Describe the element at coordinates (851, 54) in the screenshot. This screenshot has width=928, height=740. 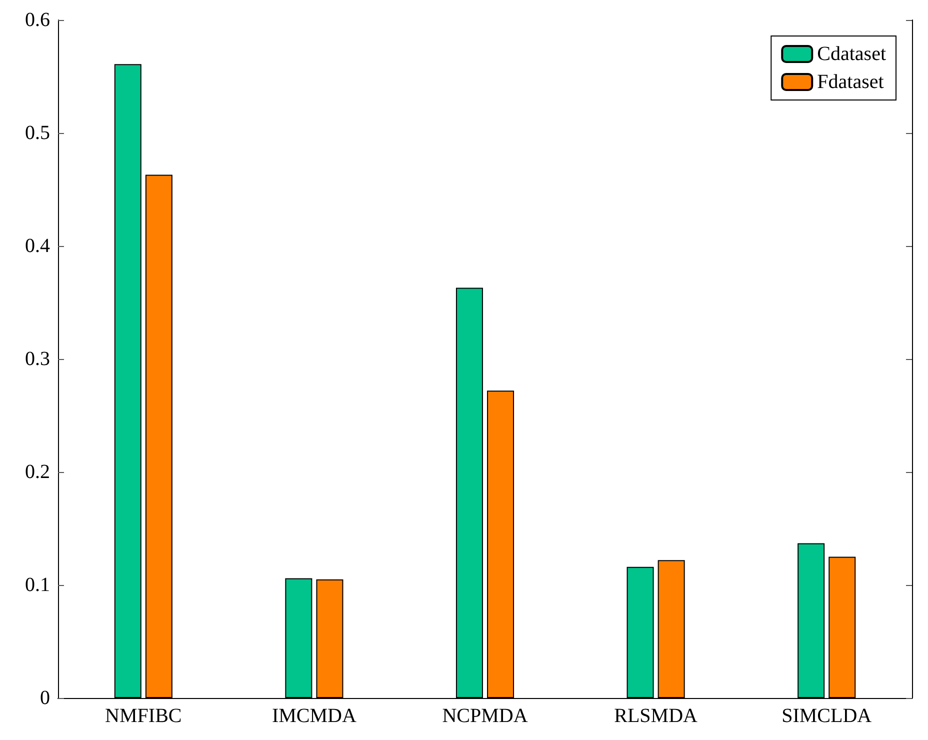
I see `legend-label: Cdataset` at that location.